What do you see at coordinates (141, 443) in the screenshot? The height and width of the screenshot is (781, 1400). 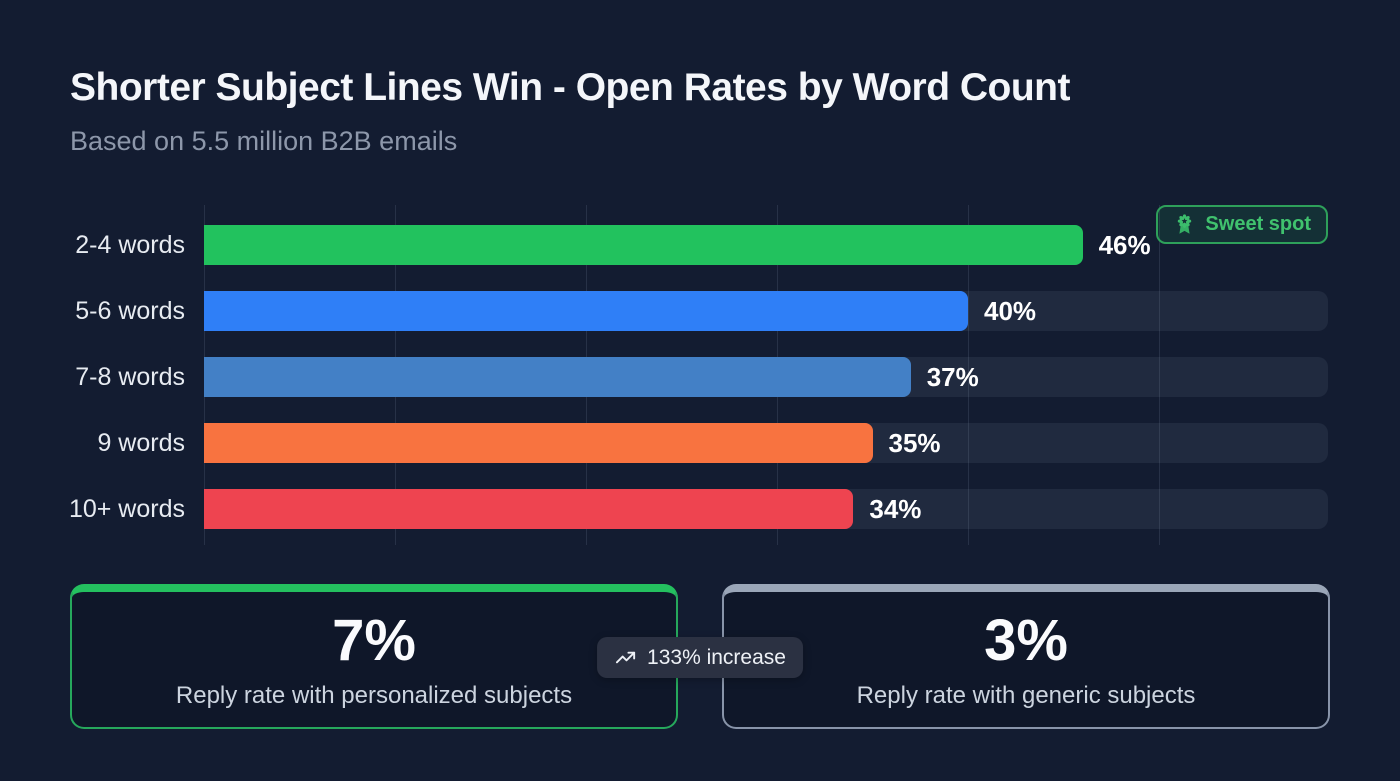 I see `bar-category-label: 9 words` at bounding box center [141, 443].